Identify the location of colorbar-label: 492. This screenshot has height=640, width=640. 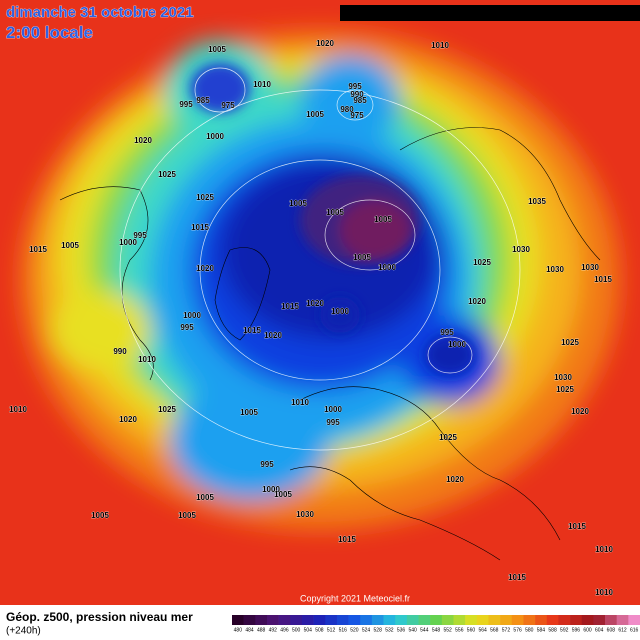
(273, 630).